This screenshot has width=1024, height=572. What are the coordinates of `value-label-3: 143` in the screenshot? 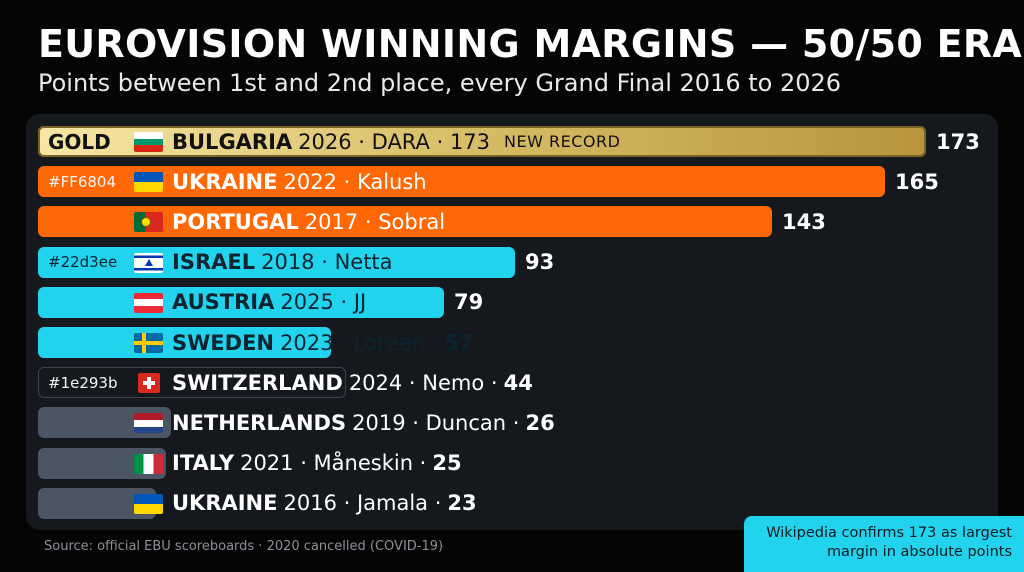 It's located at (804, 221).